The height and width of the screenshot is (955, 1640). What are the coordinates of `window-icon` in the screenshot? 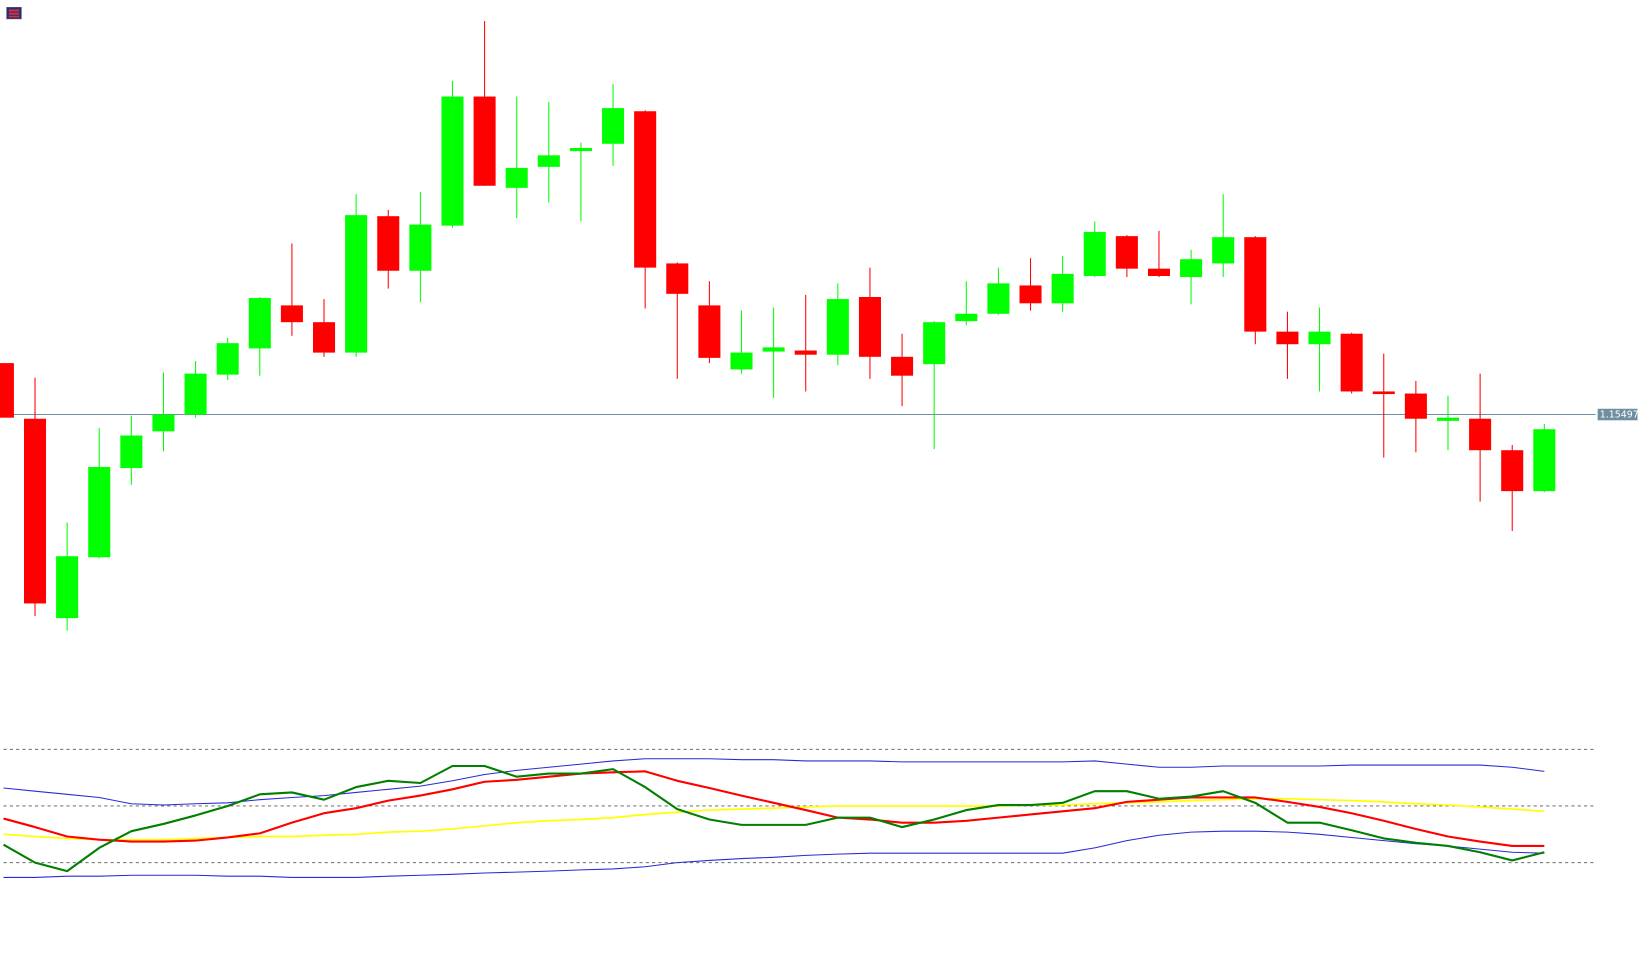 It's located at (14, 13).